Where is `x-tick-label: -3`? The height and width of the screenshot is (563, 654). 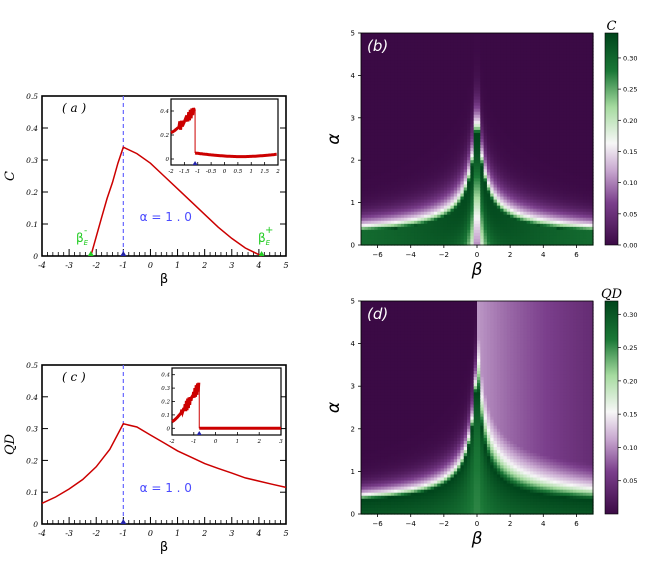 x-tick-label: -3 is located at coordinates (69, 265).